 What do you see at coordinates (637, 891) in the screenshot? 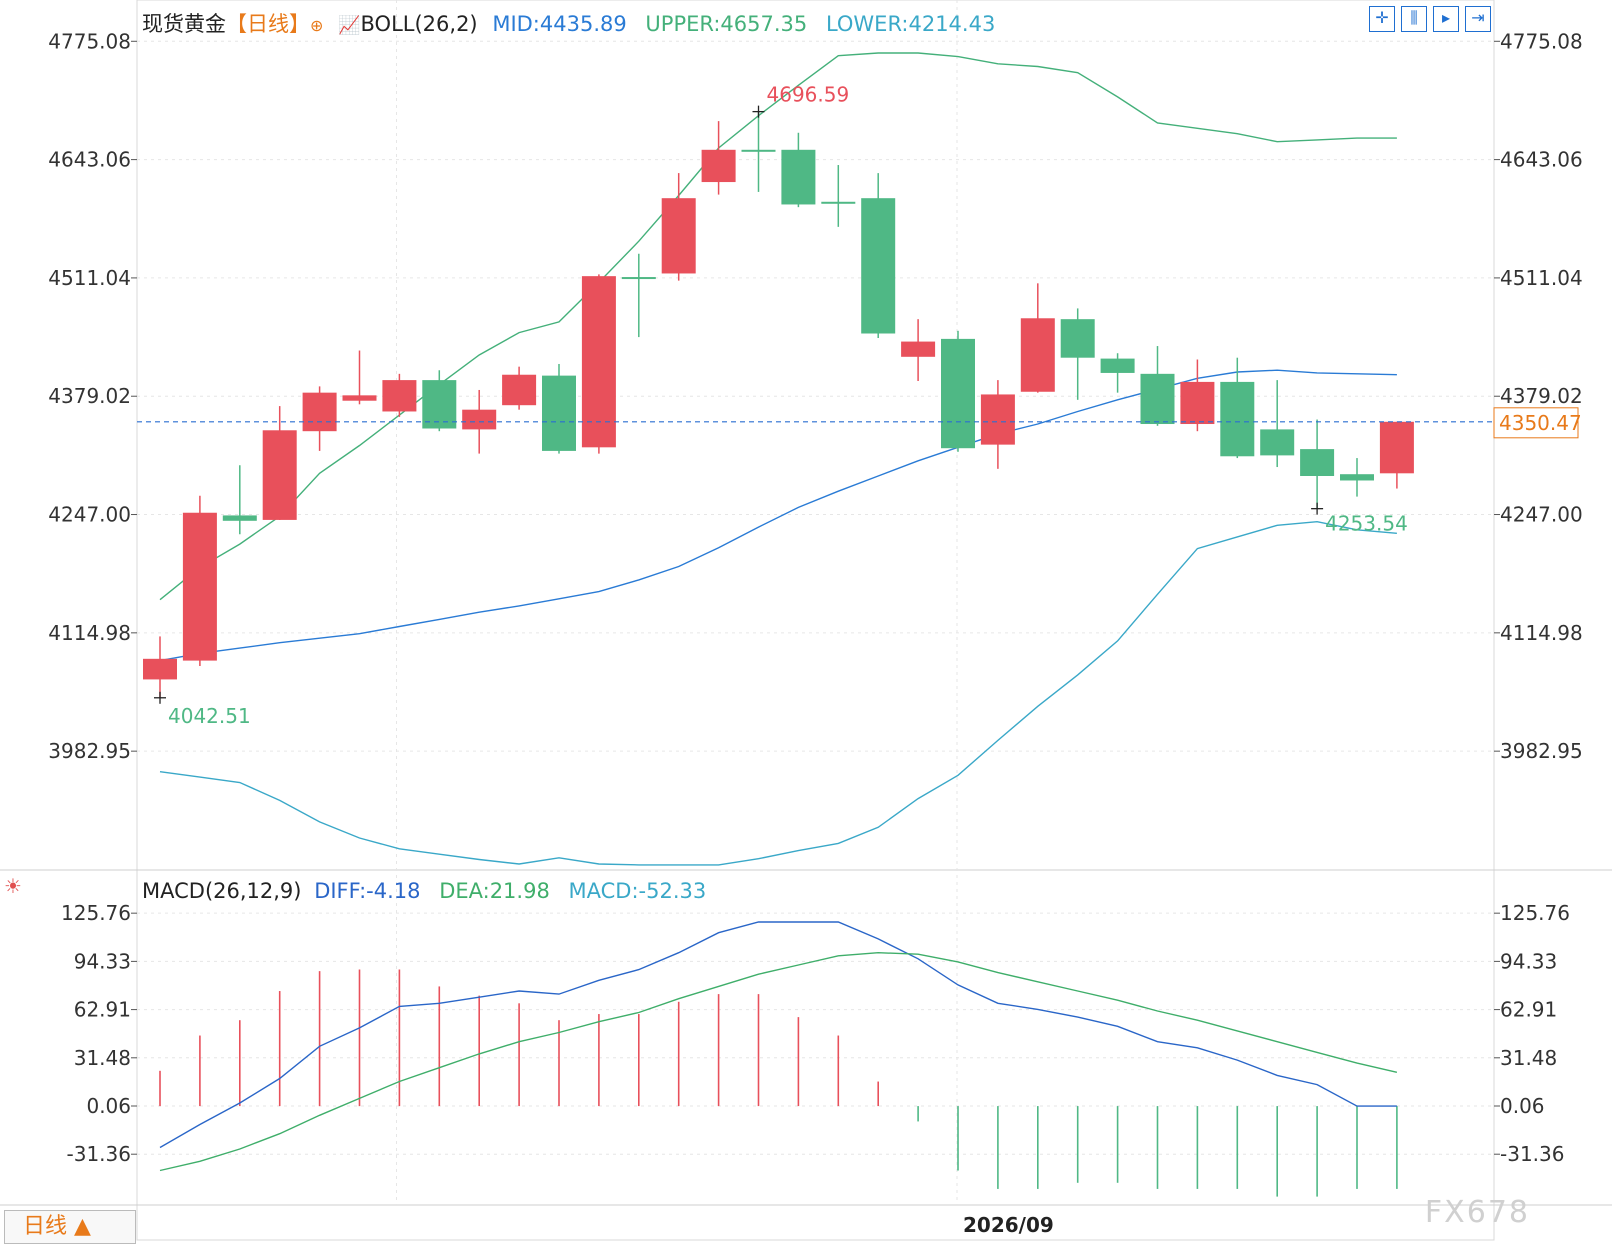
I see `macd-macd-value: MACD:-52.33` at bounding box center [637, 891].